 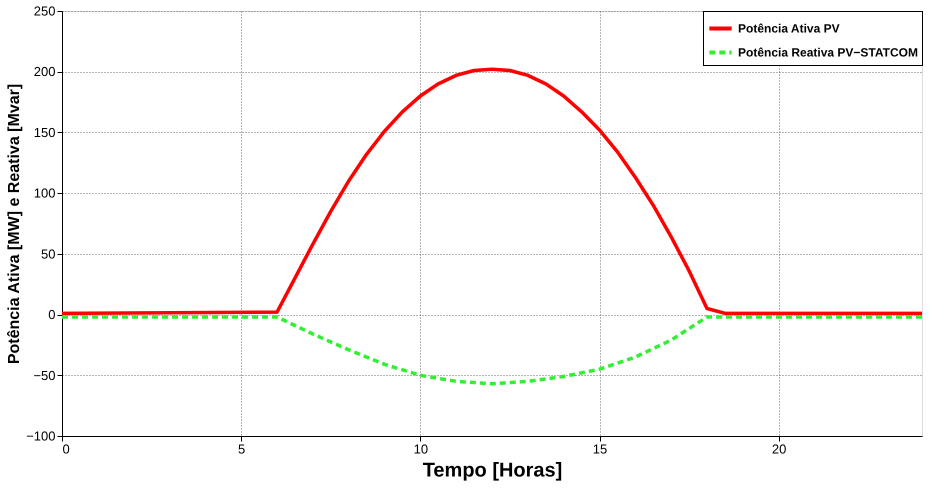 What do you see at coordinates (44, 375) in the screenshot?
I see `y-tick-label: −50` at bounding box center [44, 375].